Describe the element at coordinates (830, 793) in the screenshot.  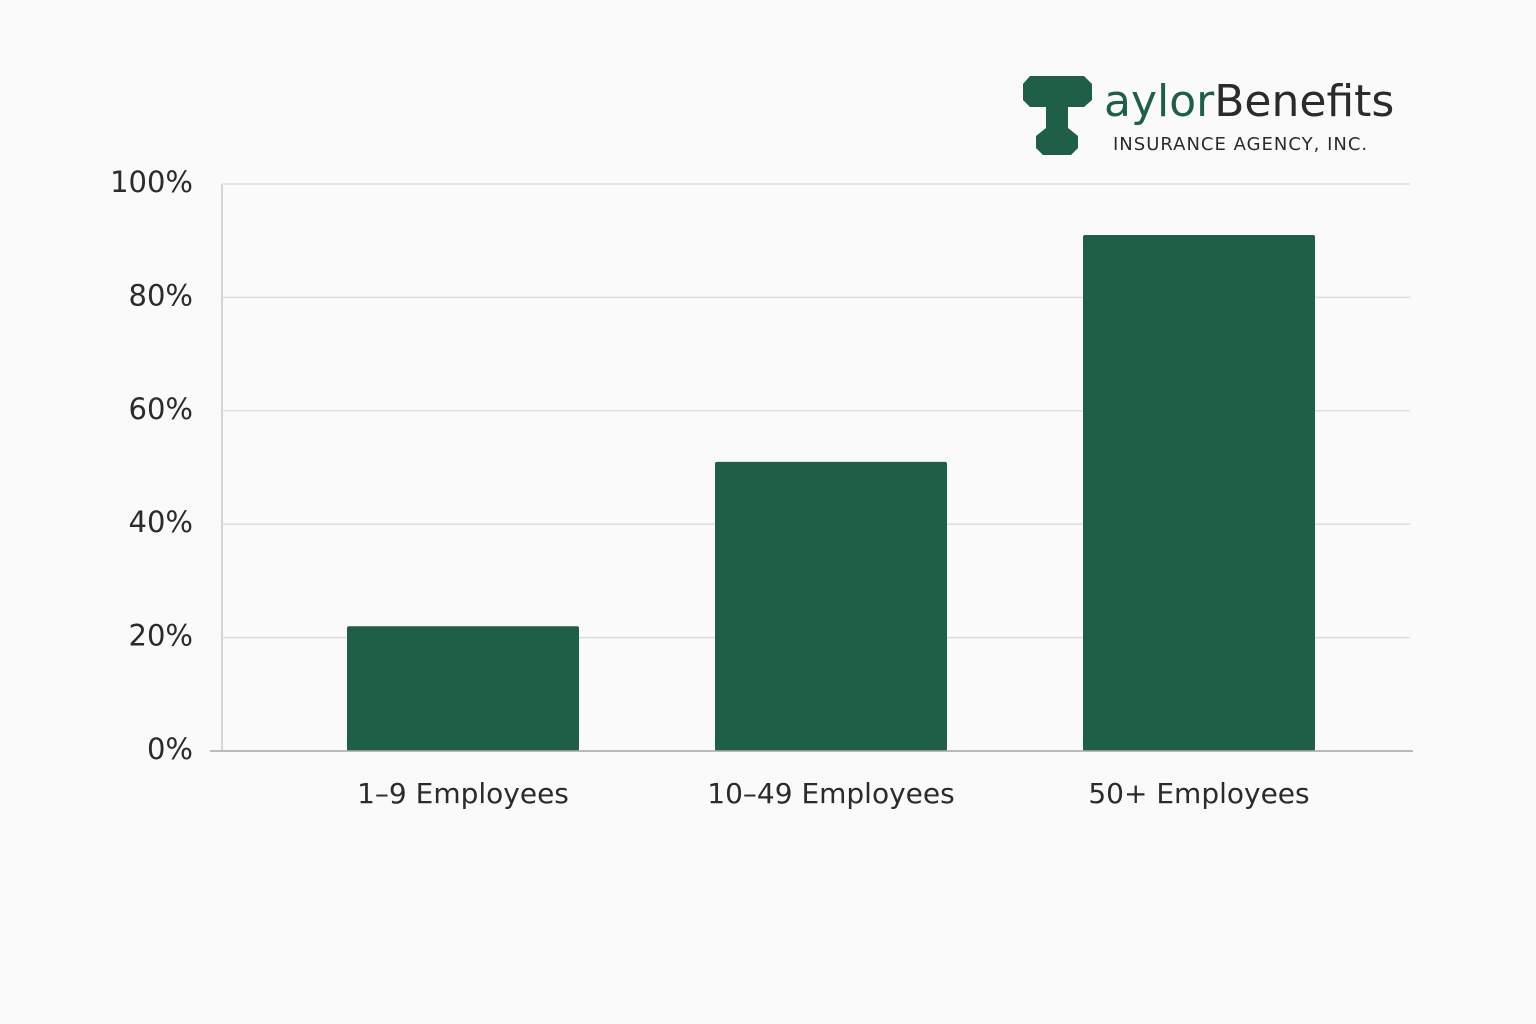
I see `x-tick-label: 10–49 Employees` at that location.